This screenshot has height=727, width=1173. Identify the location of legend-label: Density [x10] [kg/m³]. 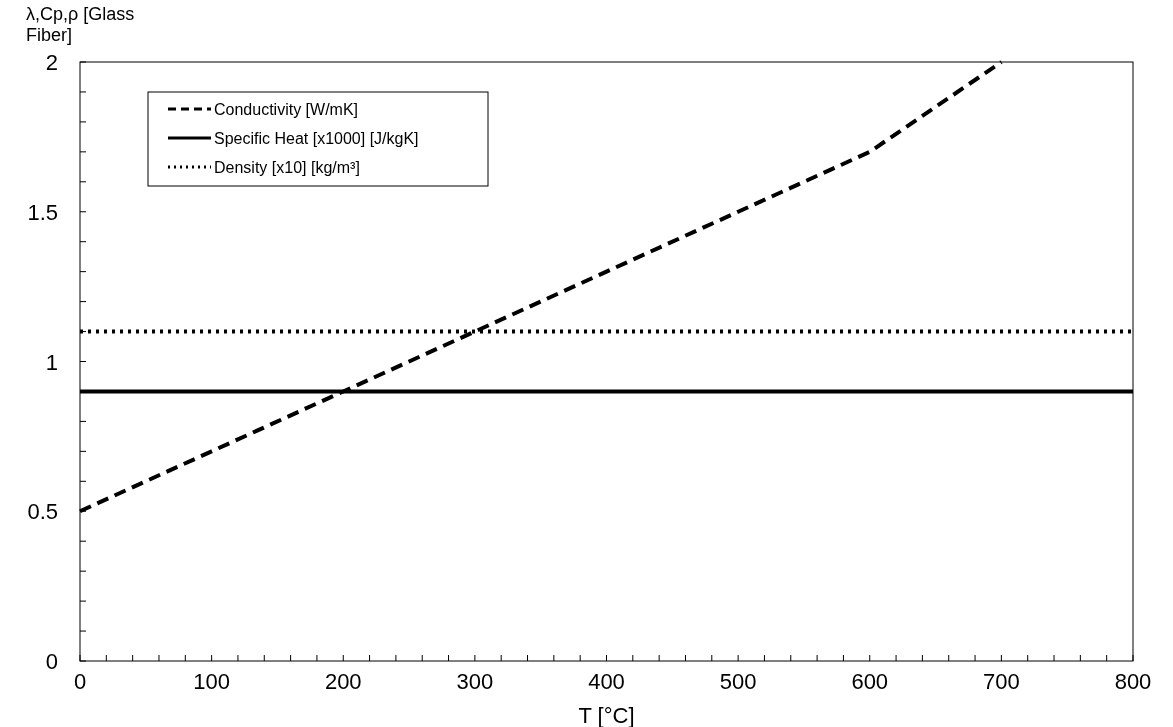
(287, 167).